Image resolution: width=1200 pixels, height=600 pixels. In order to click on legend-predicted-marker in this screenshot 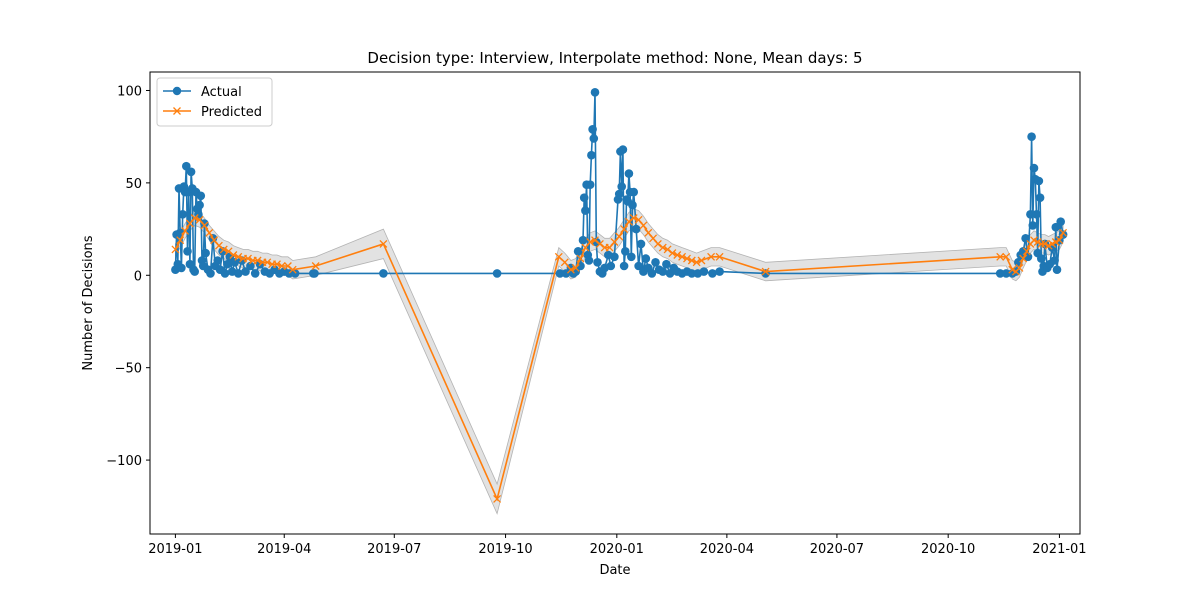, I will do `click(177, 111)`.